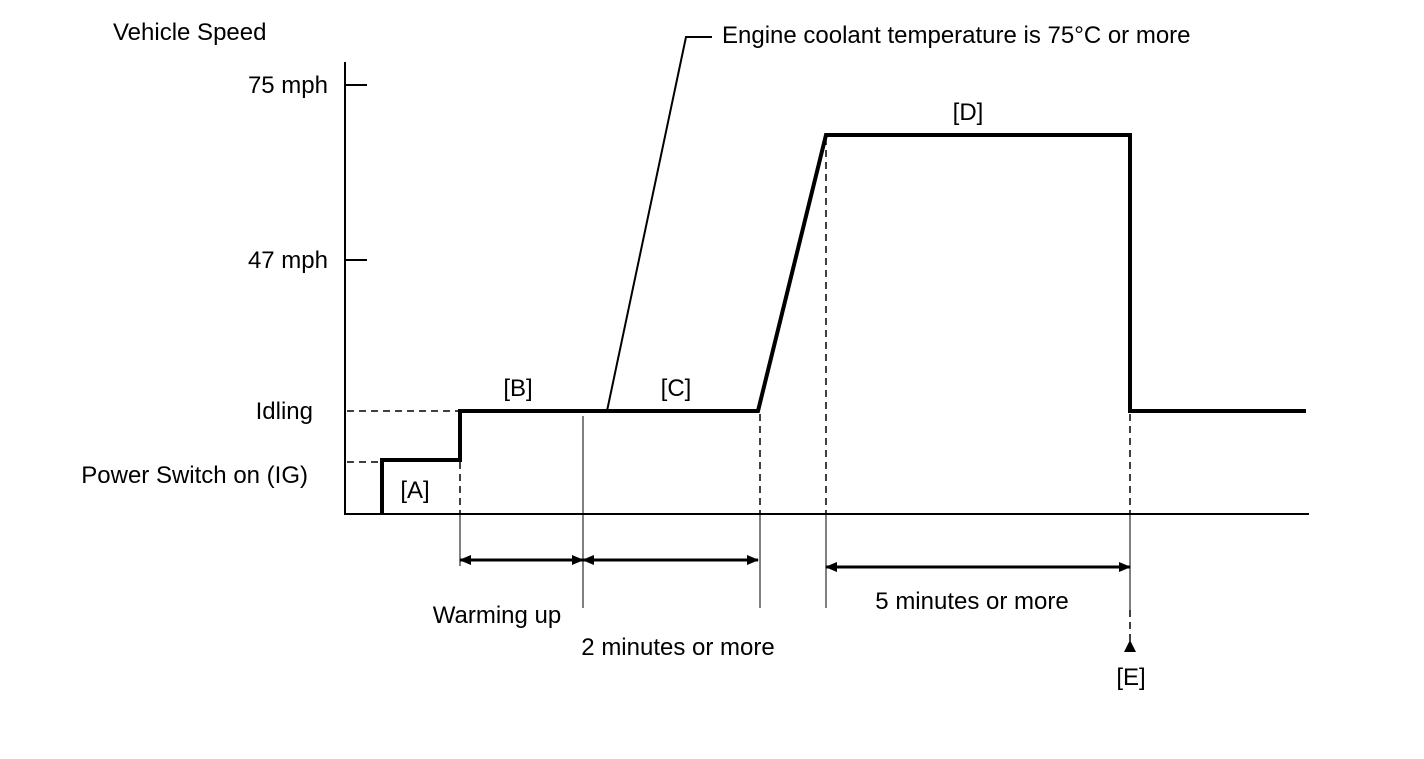 This screenshot has height=759, width=1424. I want to click on stage-label-a: [A], so click(414, 490).